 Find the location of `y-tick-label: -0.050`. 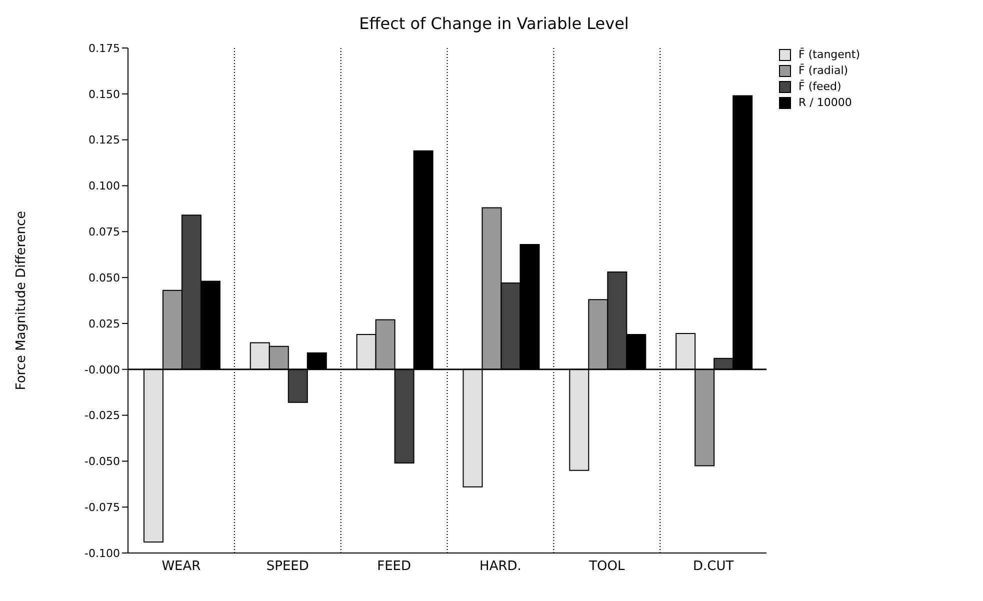

y-tick-label: -0.050 is located at coordinates (102, 461).